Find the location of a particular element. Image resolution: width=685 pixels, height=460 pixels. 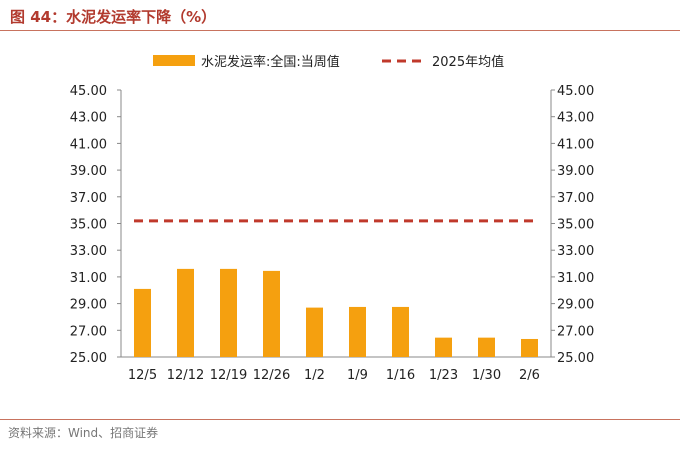

right-y-tick-label: 33.00 is located at coordinates (575, 251).